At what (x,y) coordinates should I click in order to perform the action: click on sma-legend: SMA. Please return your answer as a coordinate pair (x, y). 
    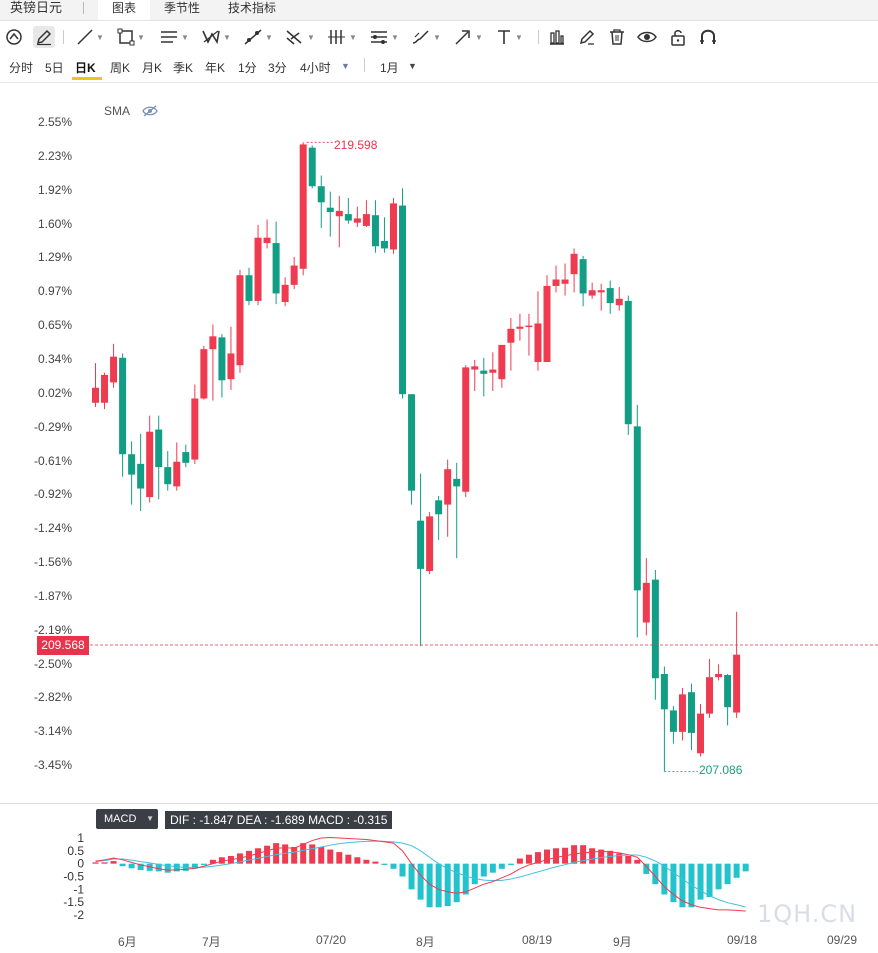
    Looking at the image, I should click on (131, 111).